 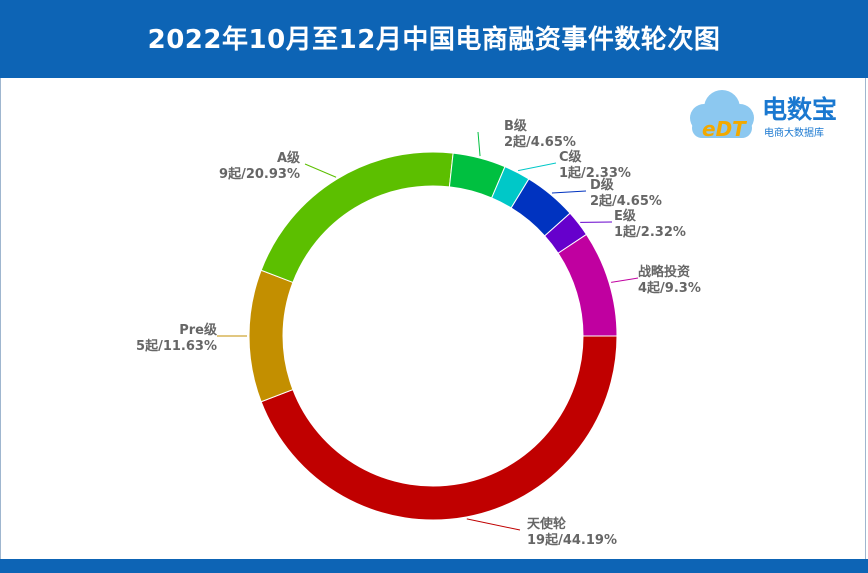 What do you see at coordinates (794, 132) in the screenshot?
I see `logo-sub-text: 电商大数据库` at bounding box center [794, 132].